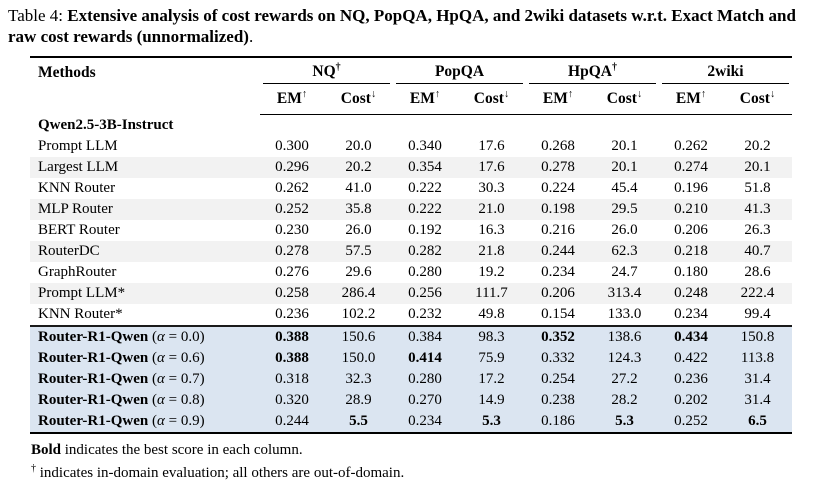 The image size is (816, 492). Describe the element at coordinates (358, 421) in the screenshot. I see `value-cell: 5.5` at that location.